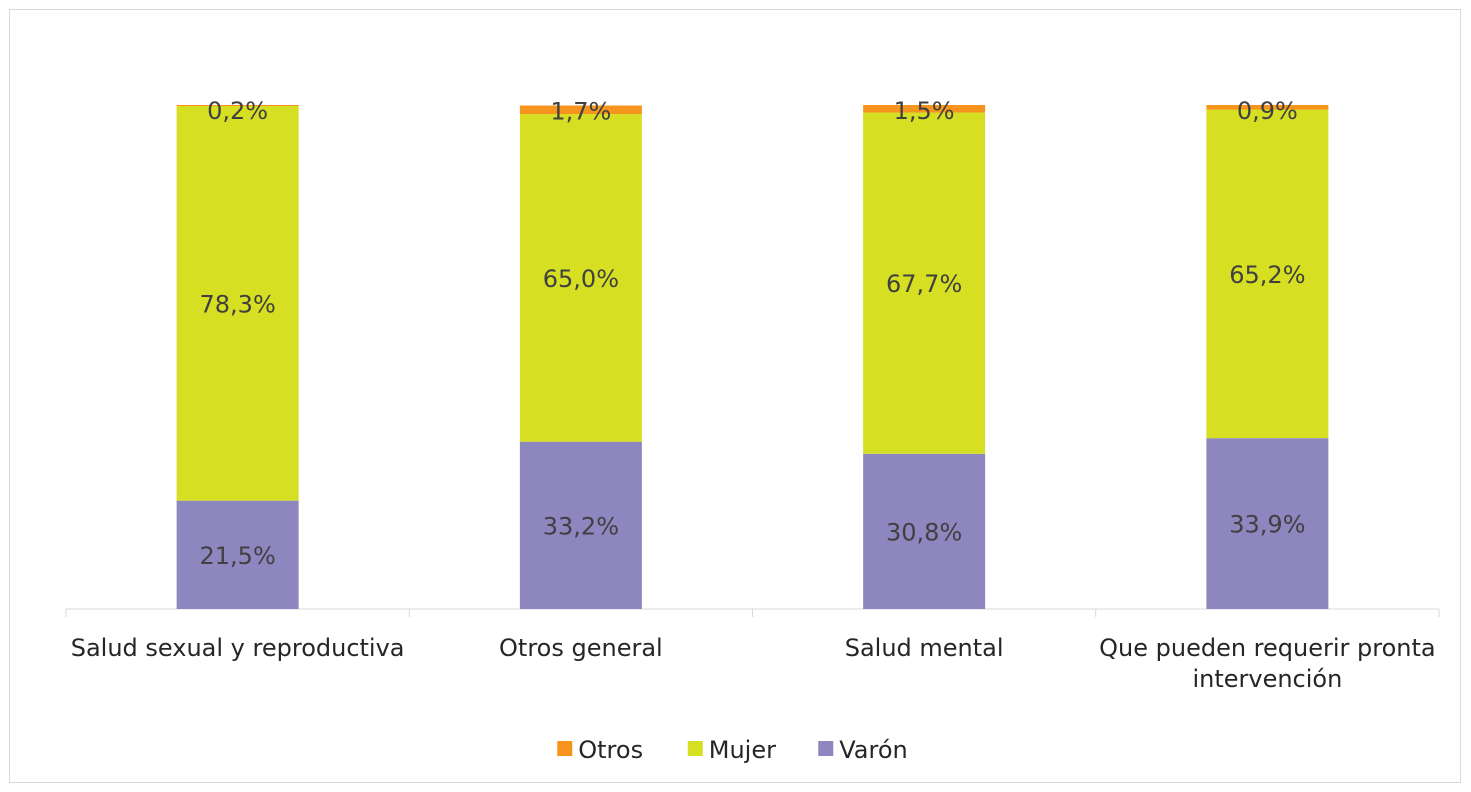 This screenshot has height=792, width=1471. I want to click on data-label: 65,0%, so click(581, 279).